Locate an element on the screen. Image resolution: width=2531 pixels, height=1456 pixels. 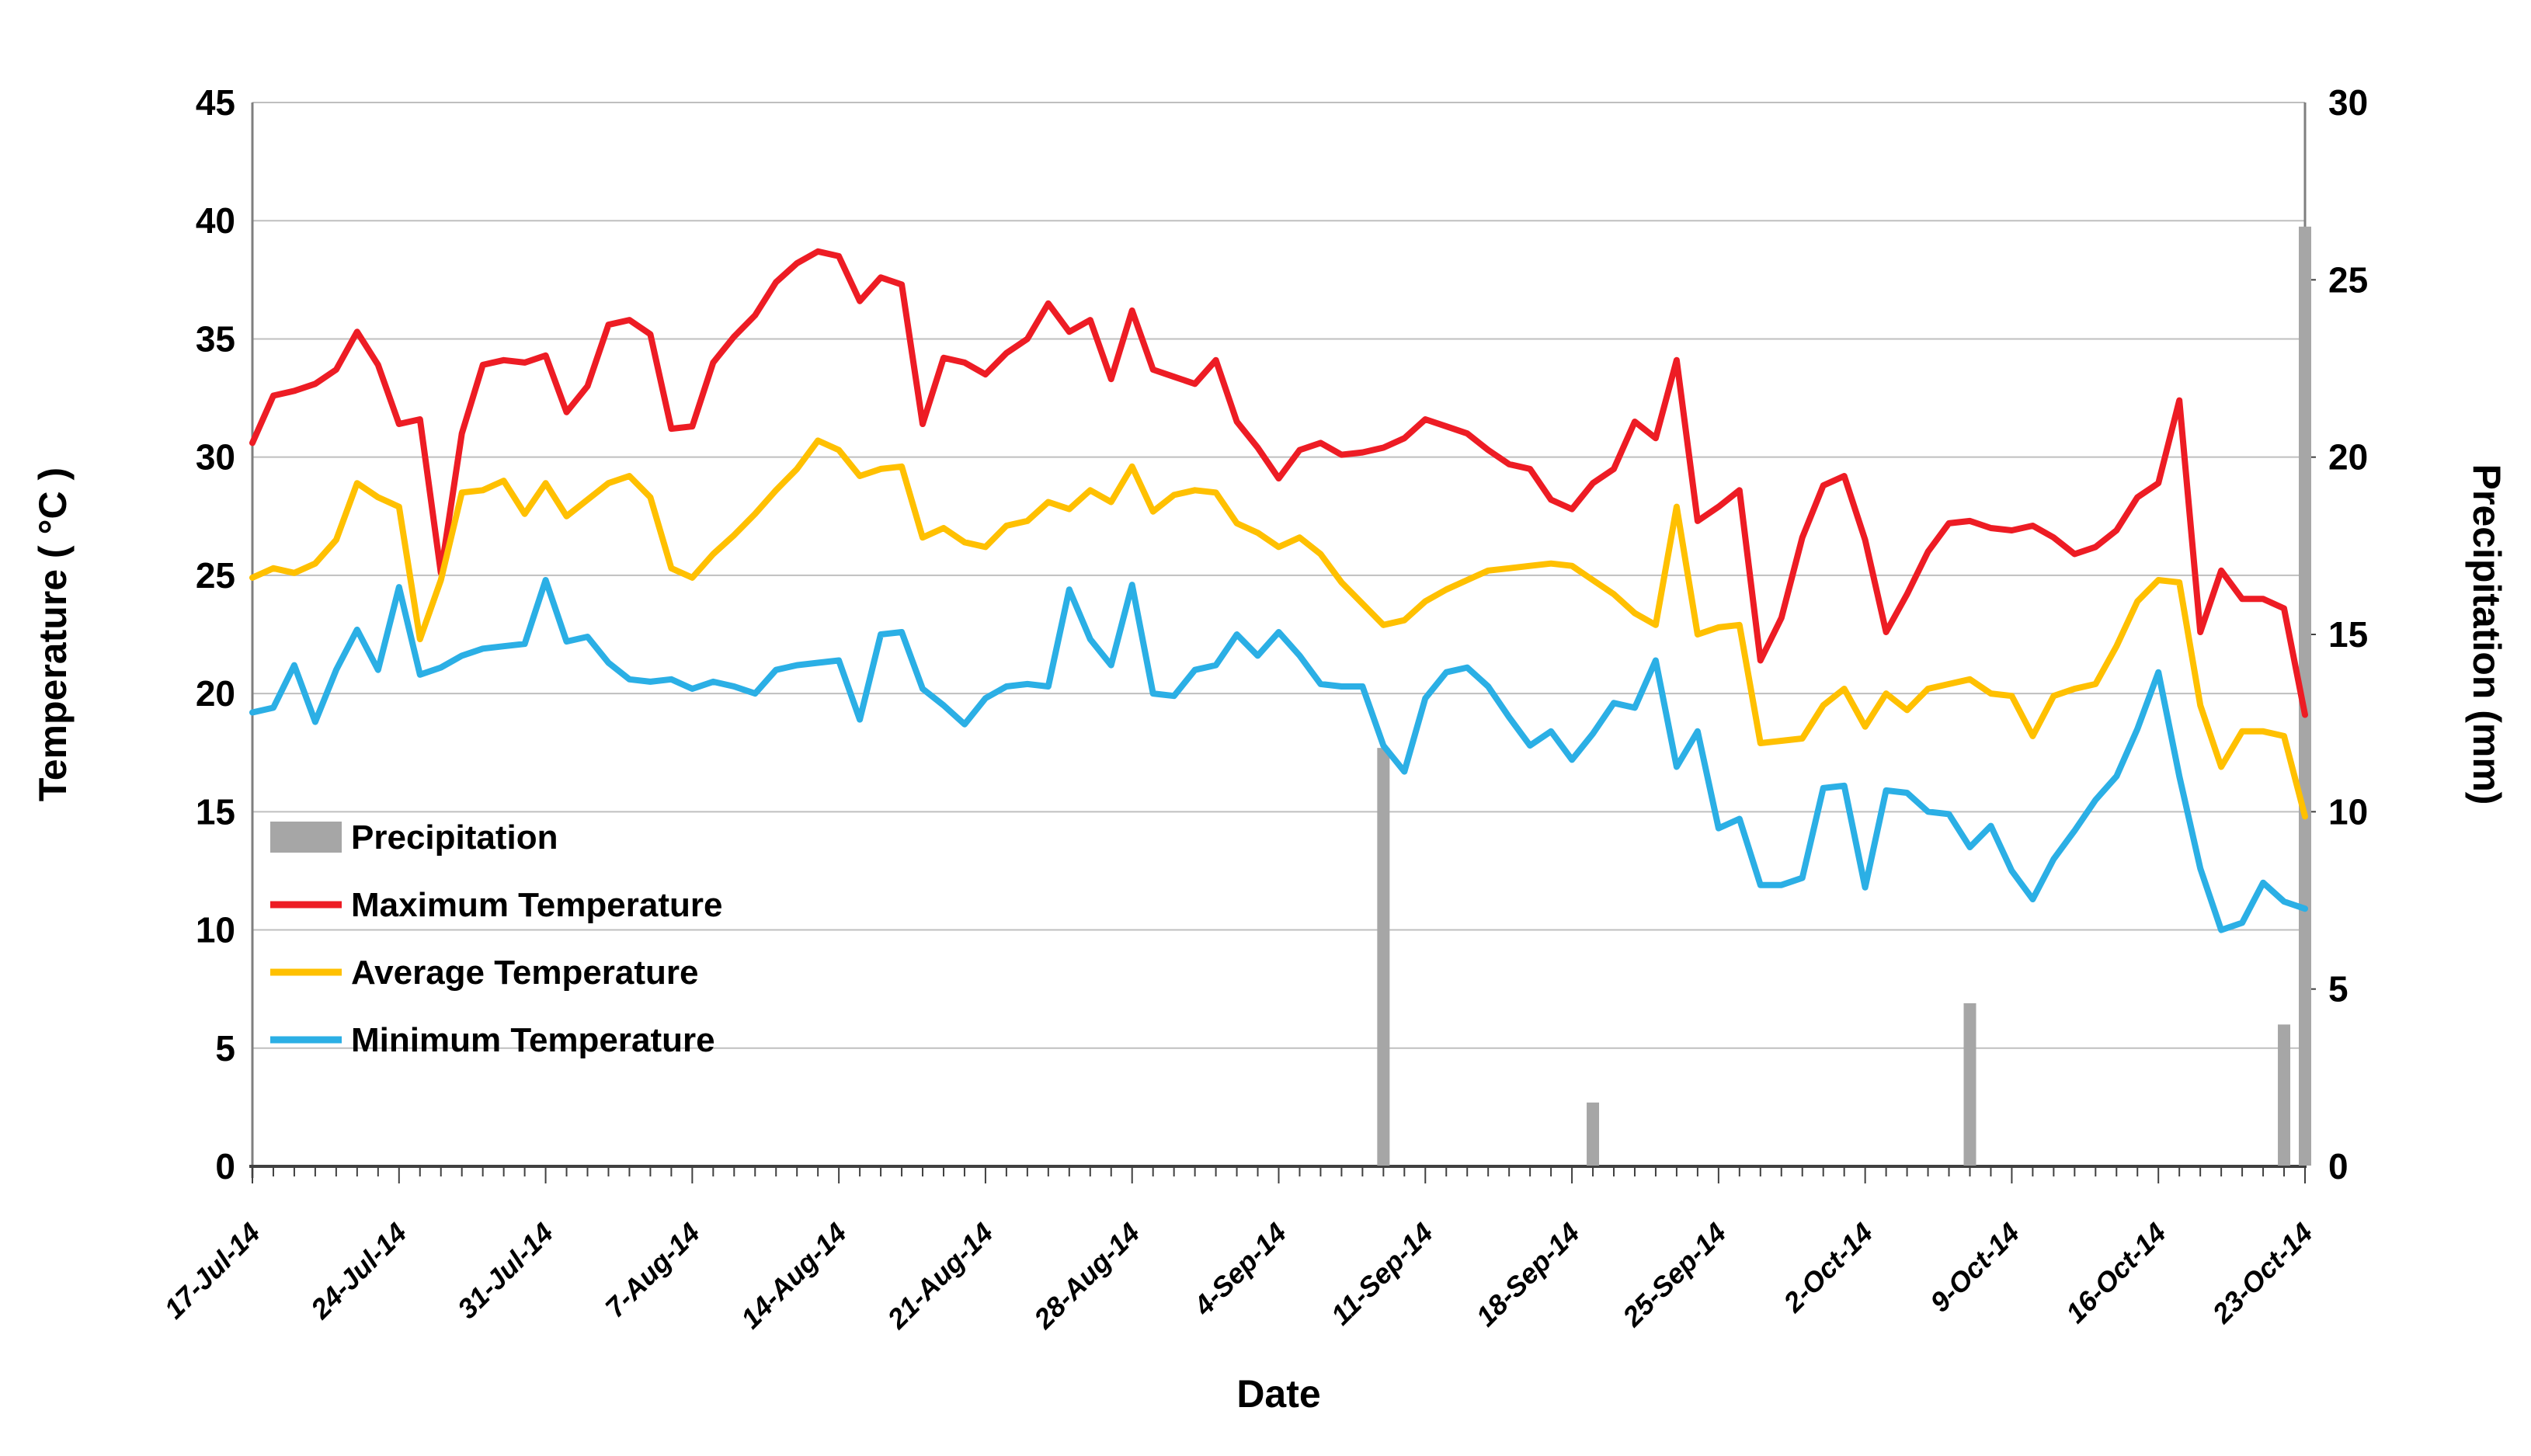
legend-item-avg: Average Temperature is located at coordinates (484, 973).